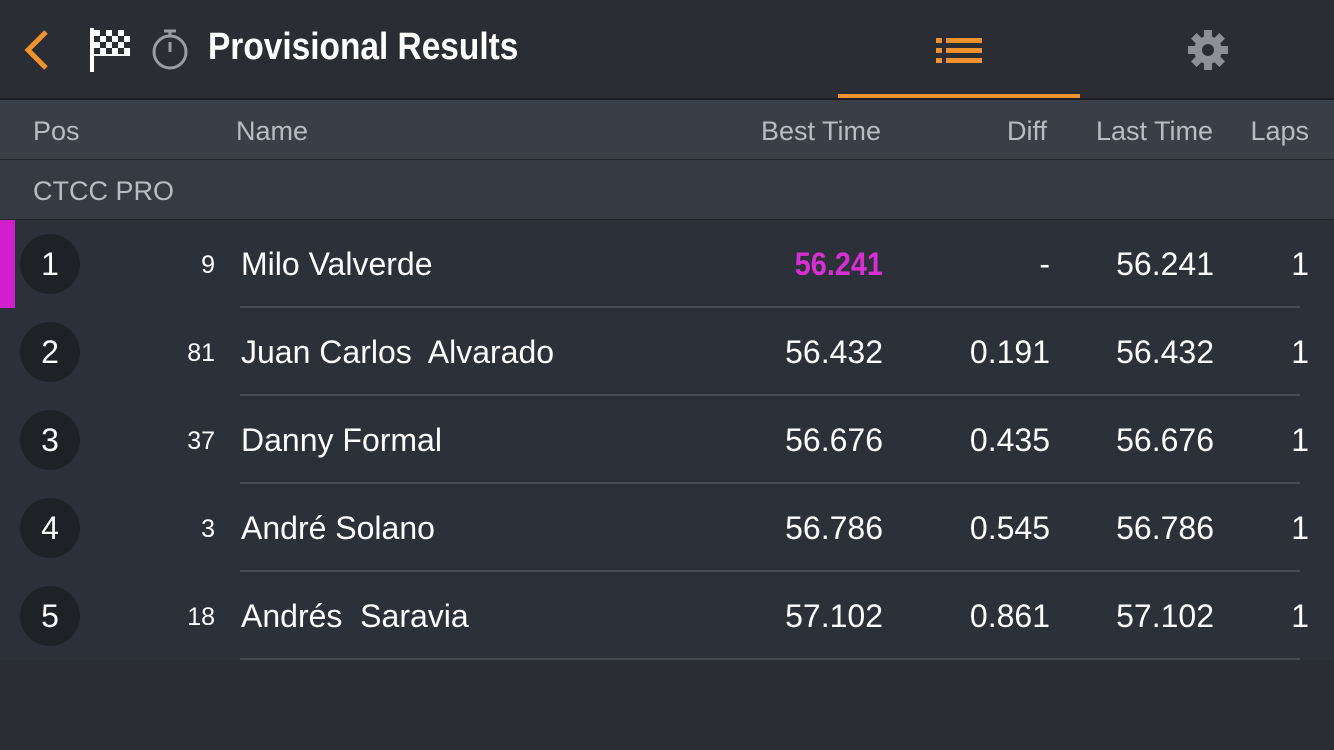 The height and width of the screenshot is (750, 1334). Describe the element at coordinates (36, 50) in the screenshot. I see `back-button` at that location.